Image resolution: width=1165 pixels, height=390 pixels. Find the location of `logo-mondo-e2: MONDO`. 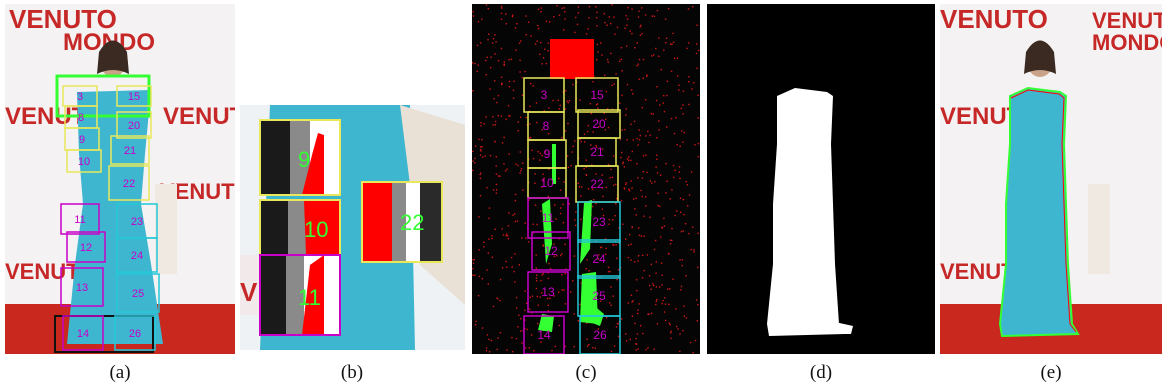

logo-mondo-e2: MONDO is located at coordinates (1127, 42).